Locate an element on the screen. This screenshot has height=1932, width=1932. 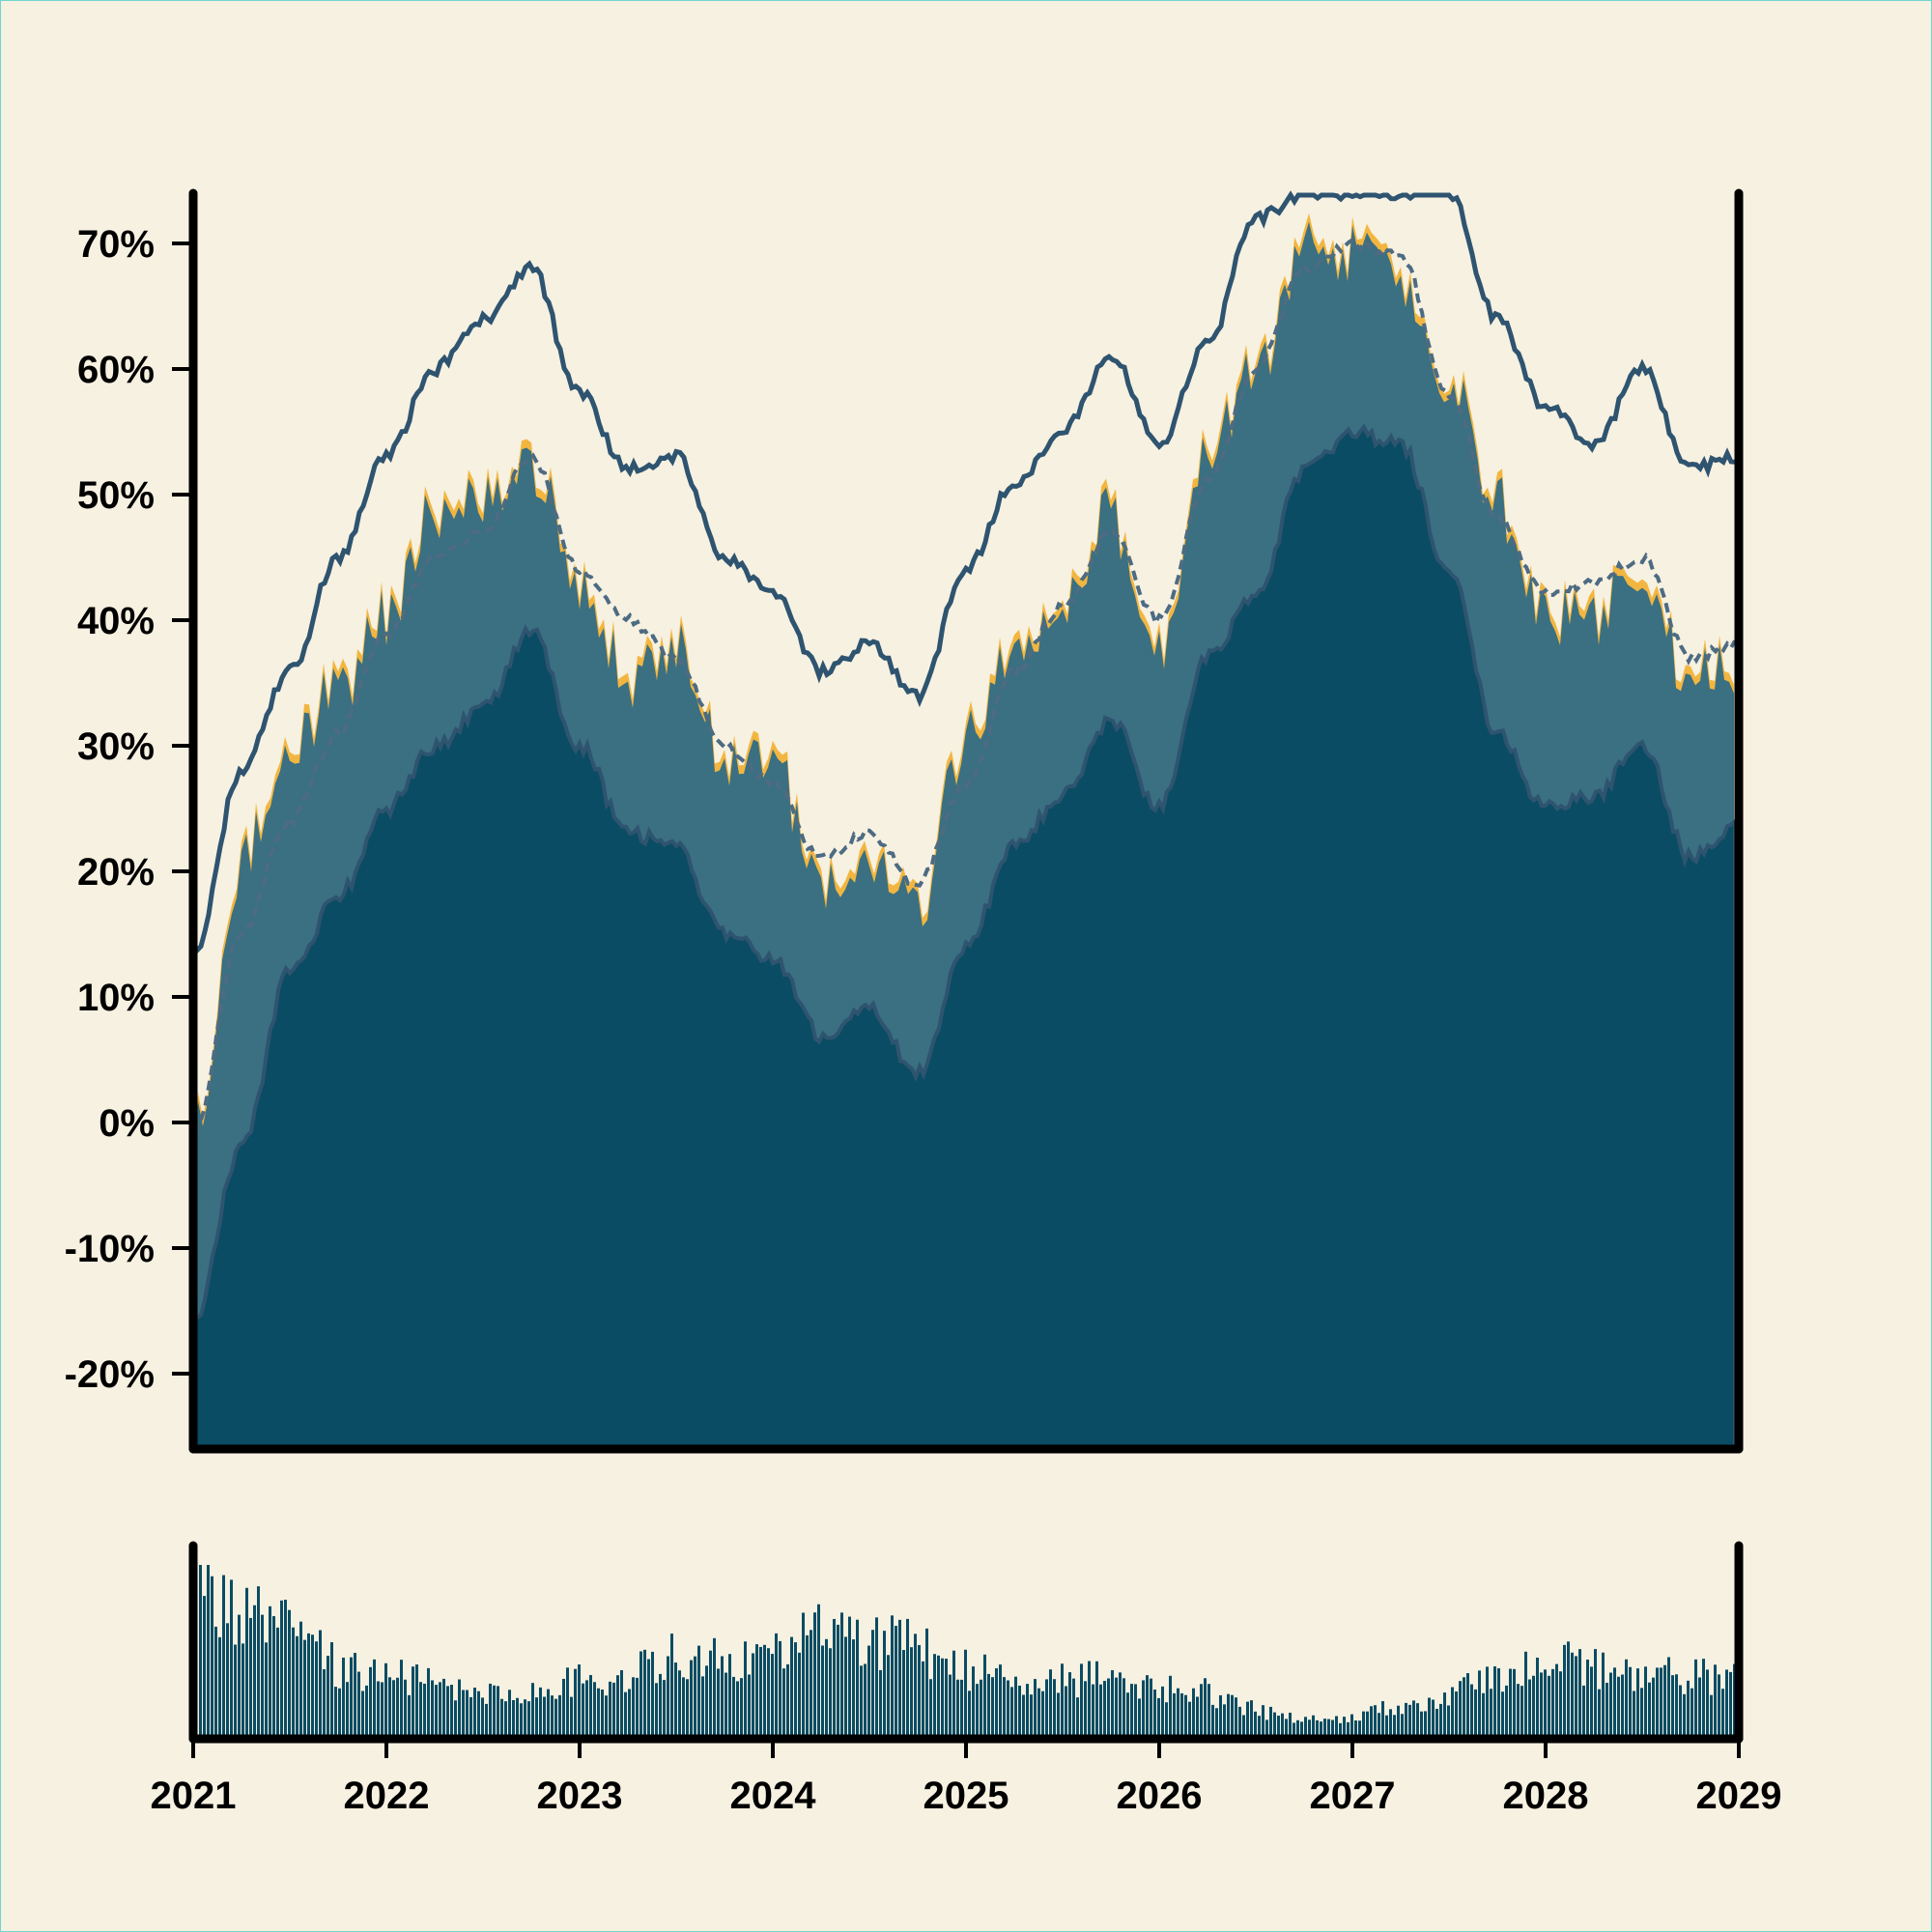
volume-plot: 2021 2022 2023 2024 2025 2026 2027 2028 2029 is located at coordinates (966, 1679).